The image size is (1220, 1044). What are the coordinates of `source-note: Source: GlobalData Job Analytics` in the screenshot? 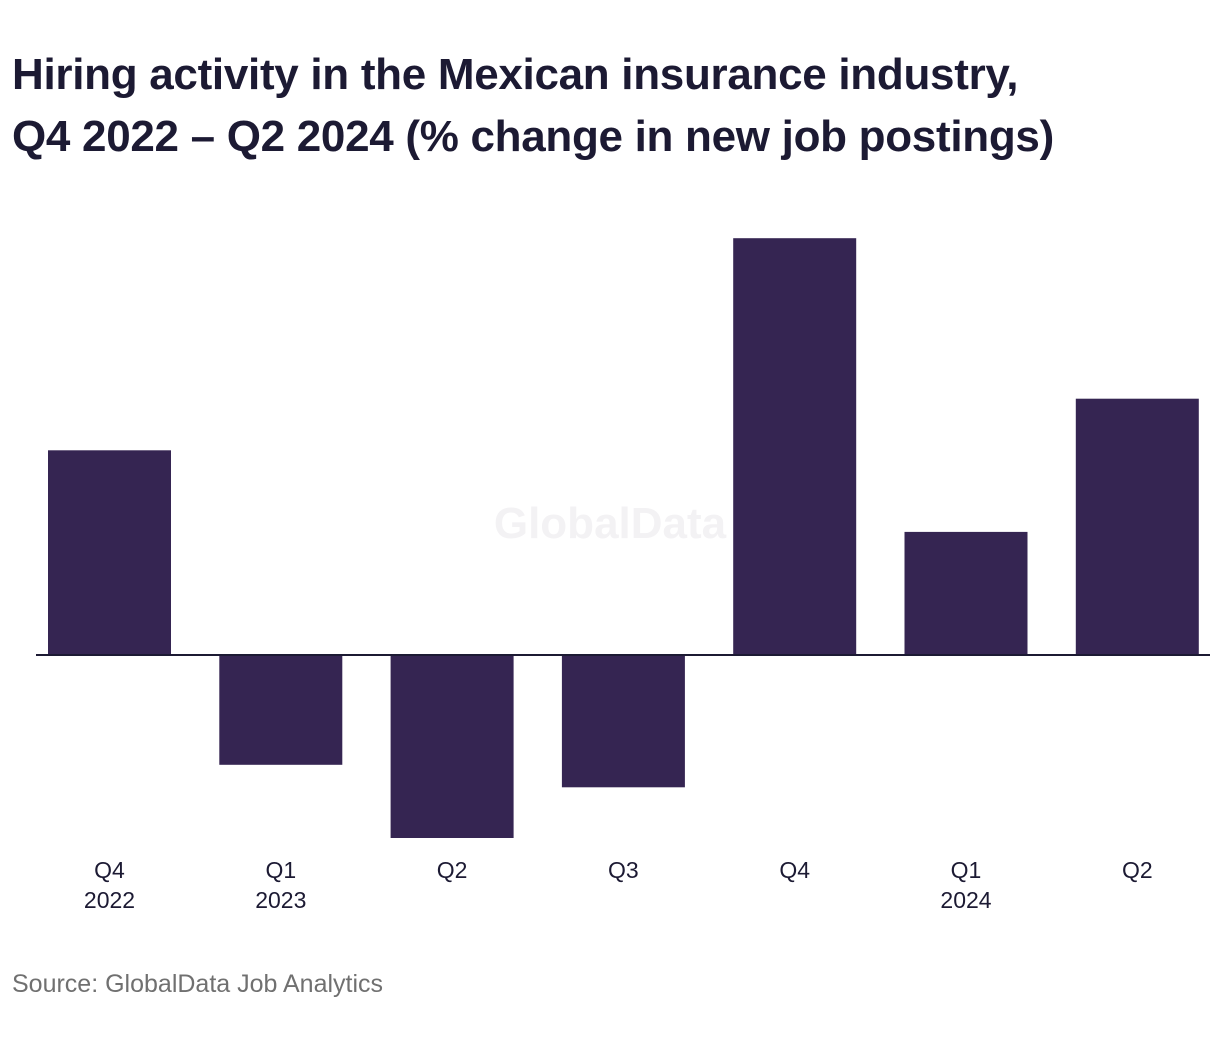 It's located at (198, 984).